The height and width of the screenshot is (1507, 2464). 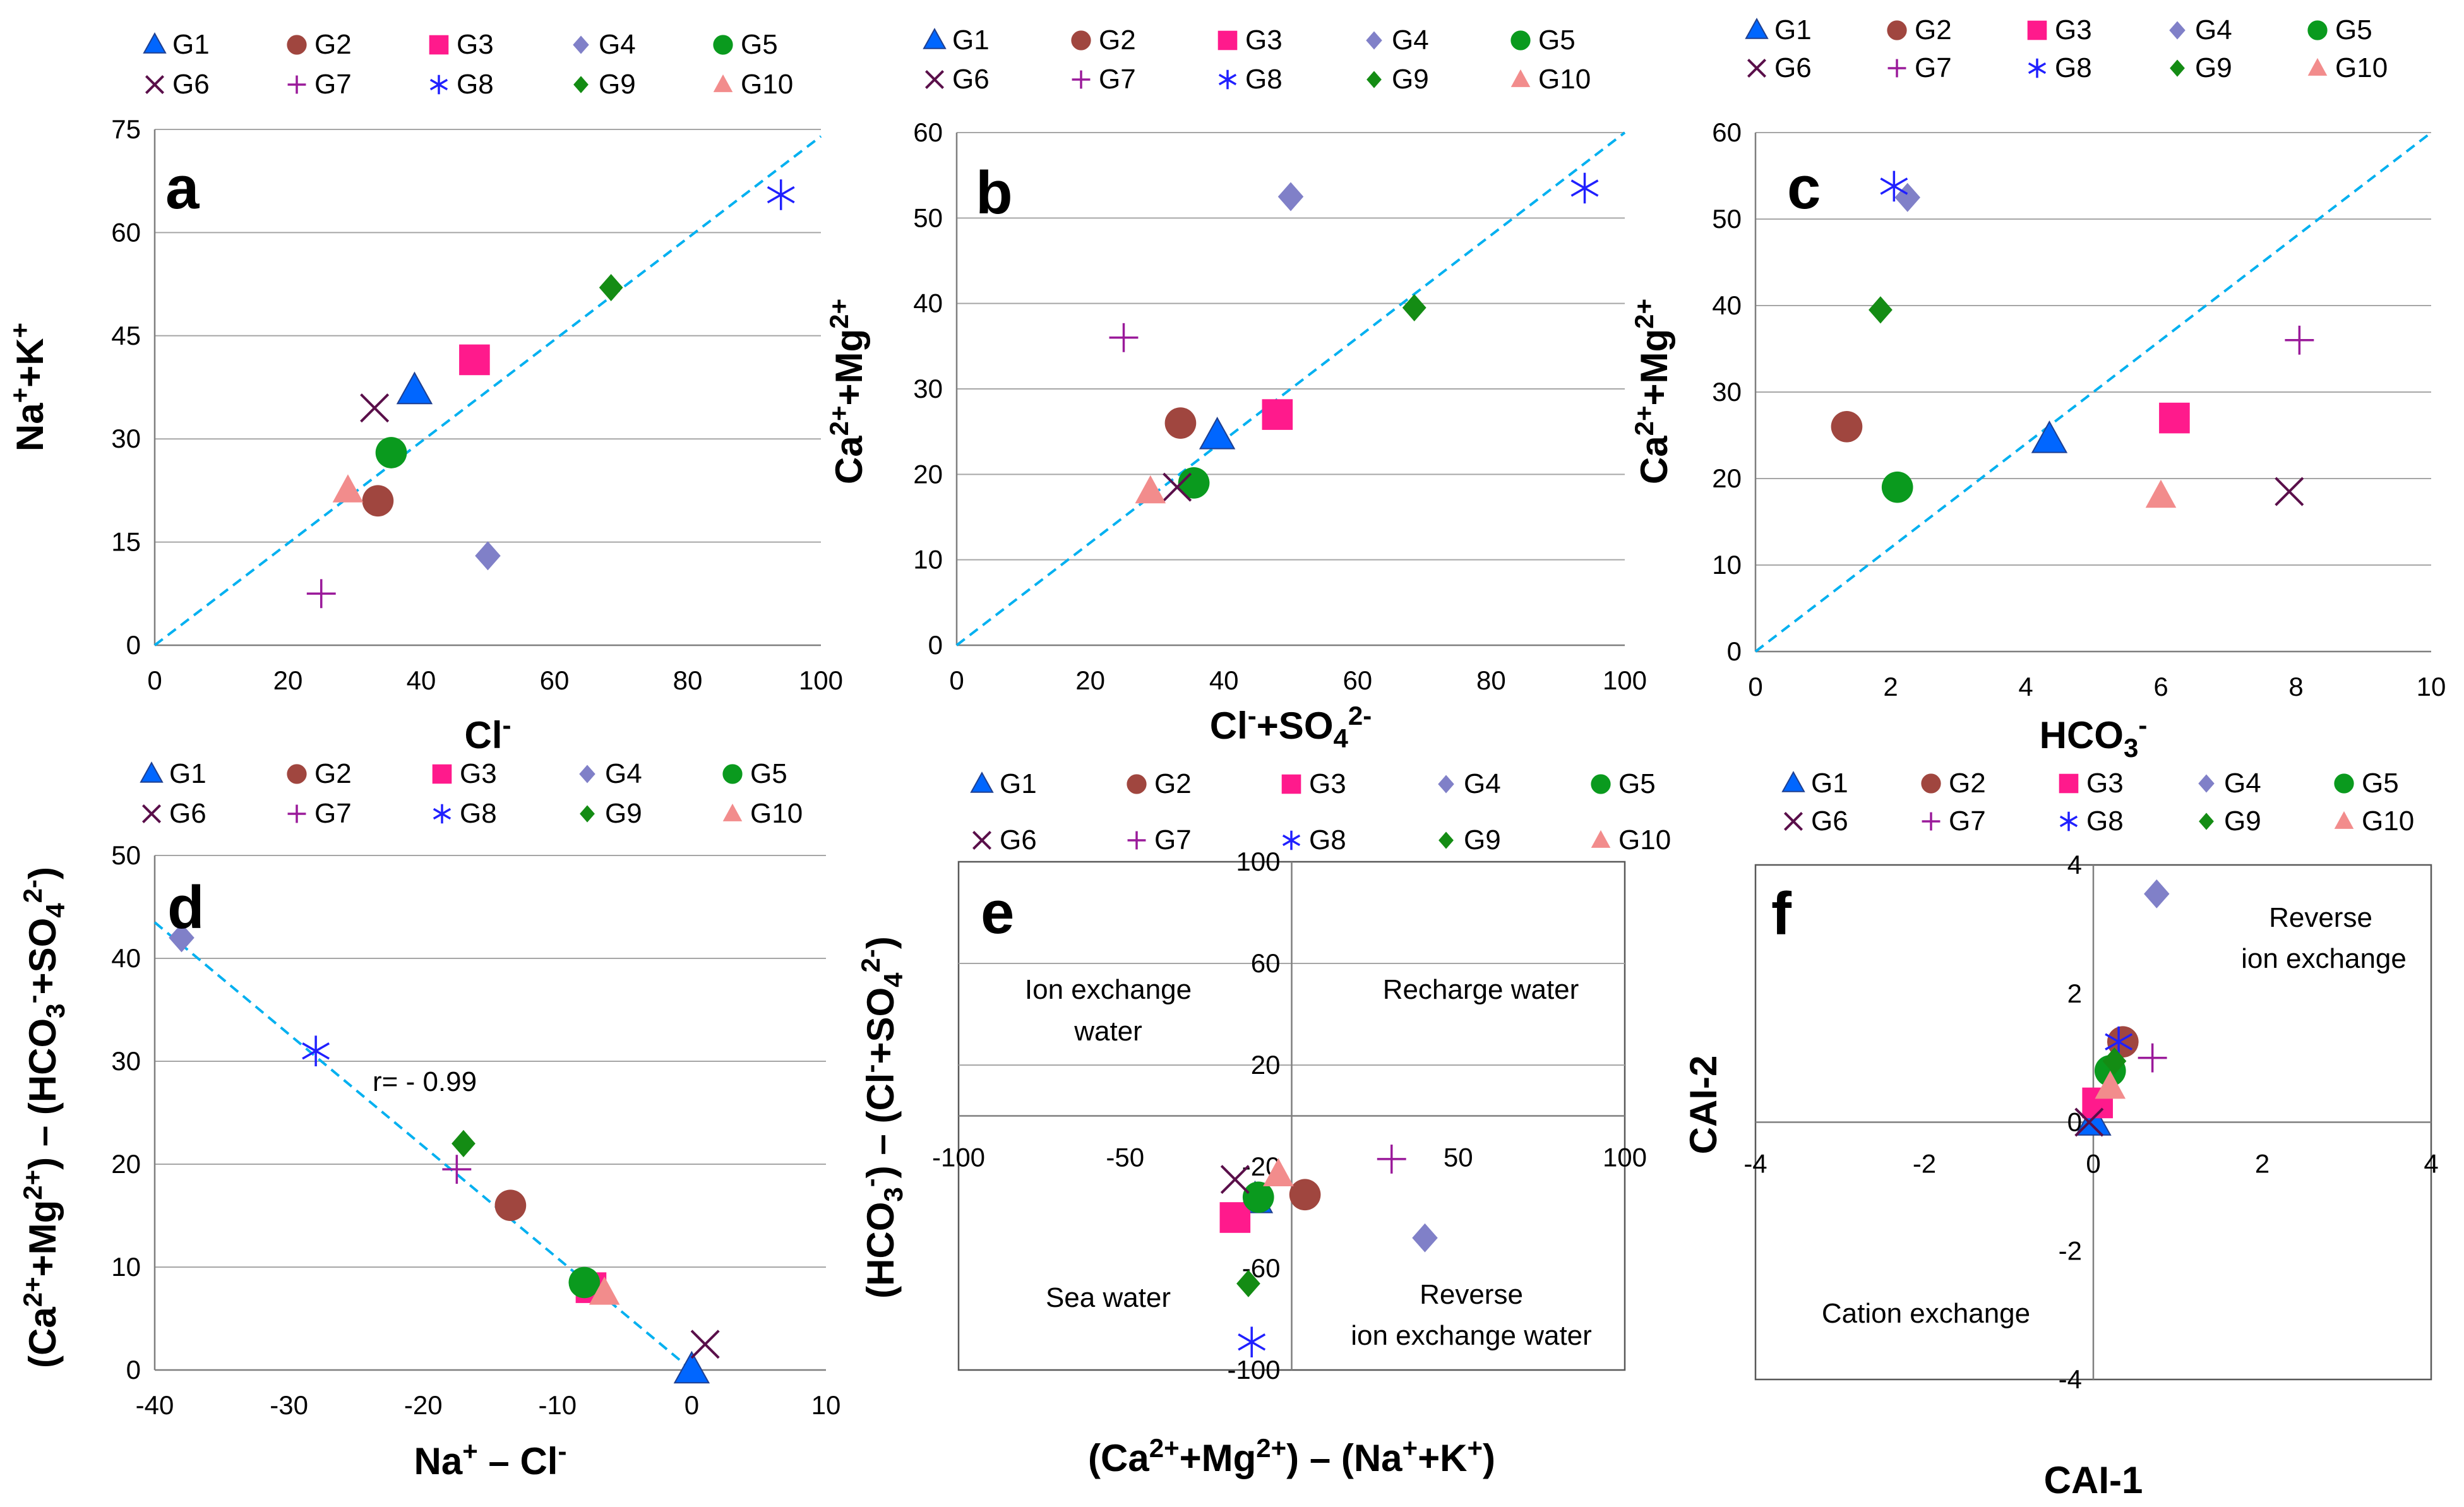 I want to click on x-tick-label: -100, so click(x=958, y=1157).